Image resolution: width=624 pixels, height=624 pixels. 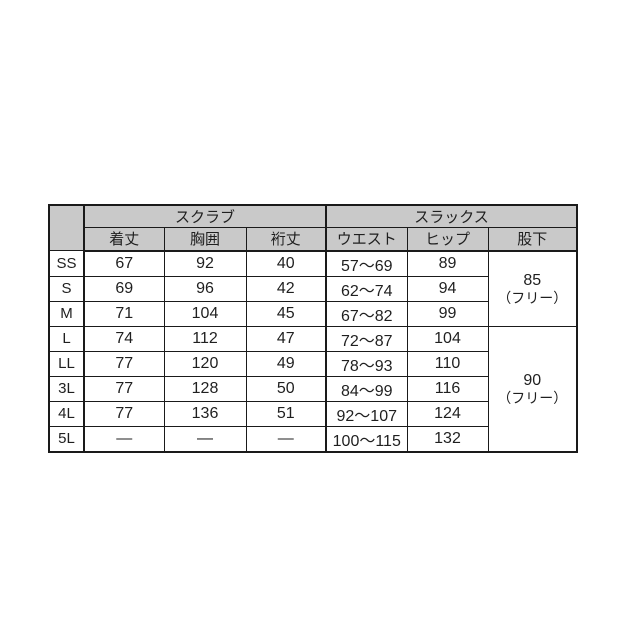 What do you see at coordinates (447, 388) in the screenshot?
I see `value-cell: 116` at bounding box center [447, 388].